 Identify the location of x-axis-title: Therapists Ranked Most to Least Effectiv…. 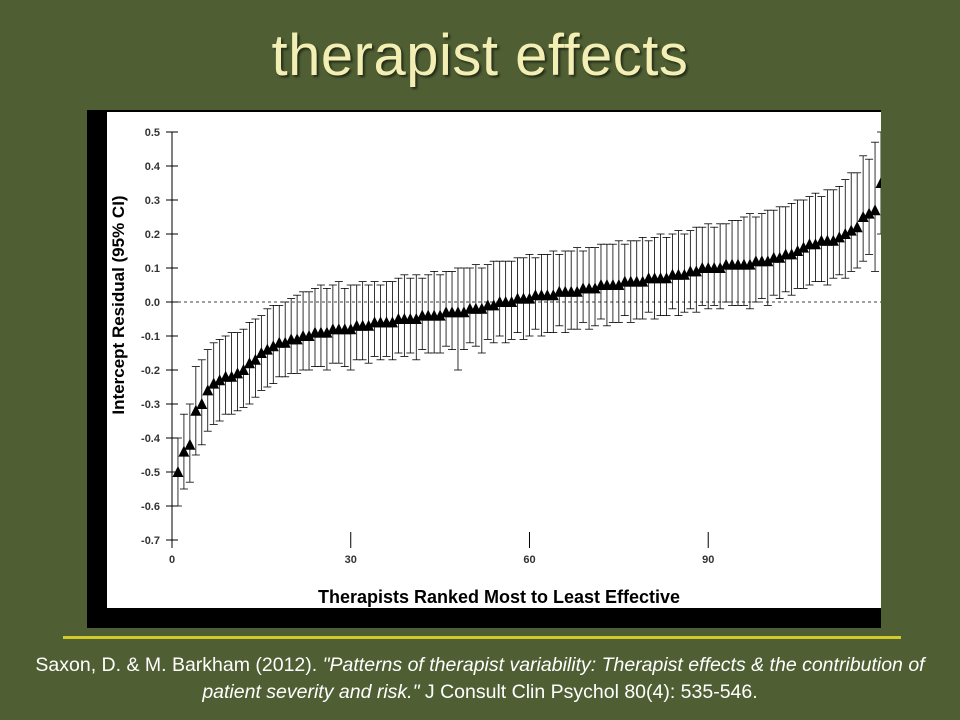
(499, 597).